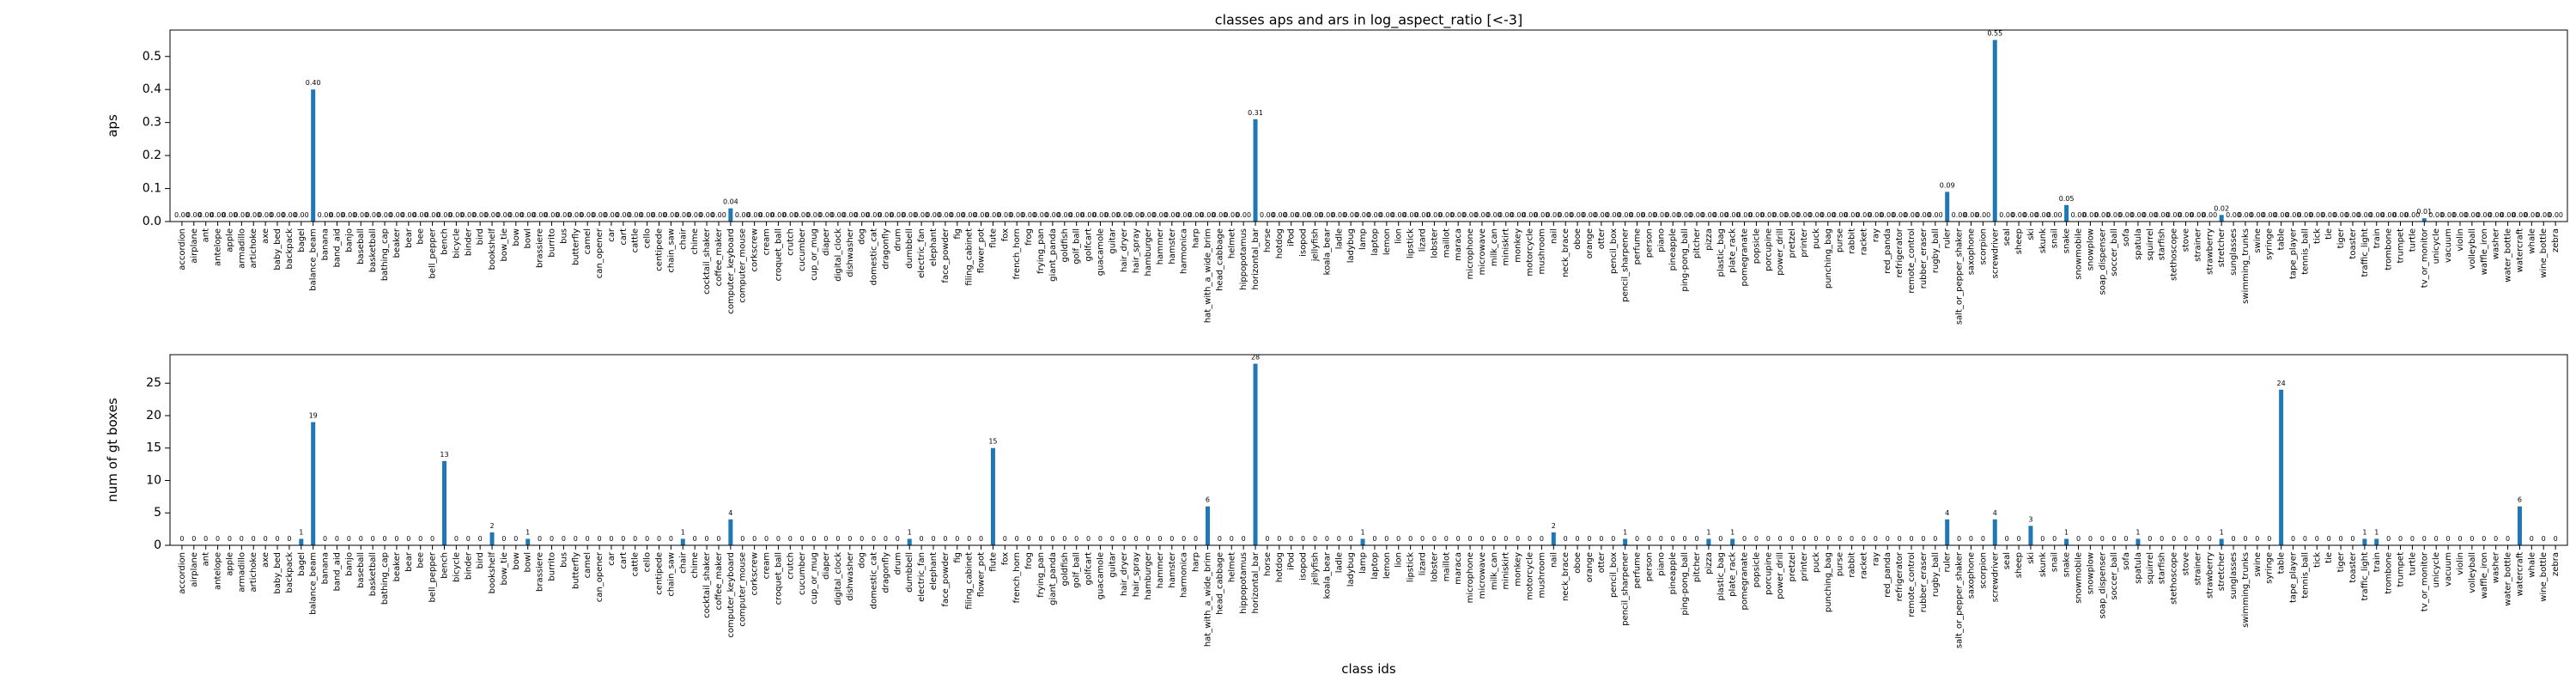 The image size is (2576, 687). Describe the element at coordinates (1207, 275) in the screenshot. I see `x-tick-label: hat_with_a_wide_brim` at that location.